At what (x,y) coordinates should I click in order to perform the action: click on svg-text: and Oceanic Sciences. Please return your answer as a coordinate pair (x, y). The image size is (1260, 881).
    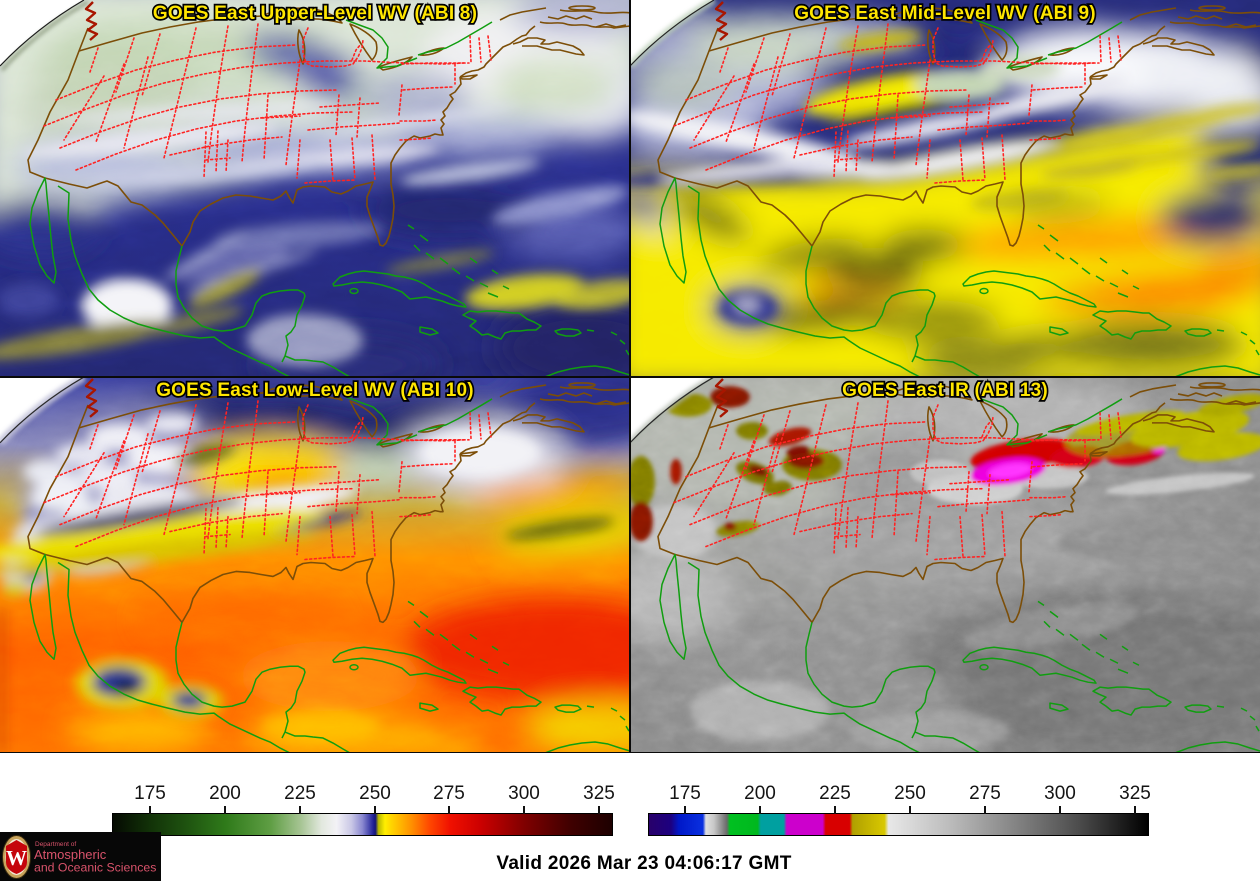
    Looking at the image, I should click on (95, 868).